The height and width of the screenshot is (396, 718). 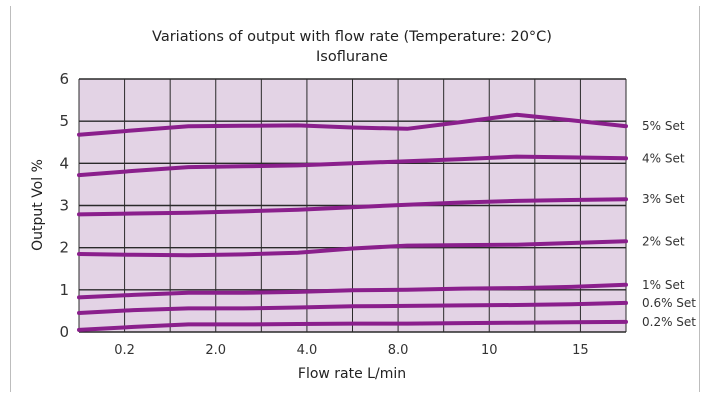 What do you see at coordinates (489, 350) in the screenshot?
I see `x-tick-label: 10` at bounding box center [489, 350].